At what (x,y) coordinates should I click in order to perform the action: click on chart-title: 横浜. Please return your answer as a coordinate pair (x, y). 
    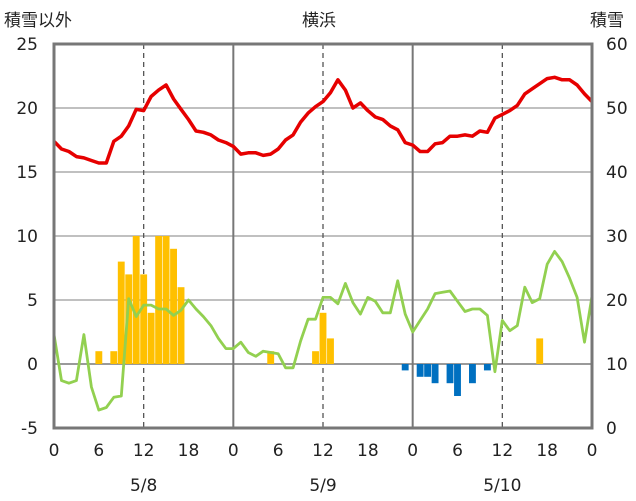
    Looking at the image, I should click on (319, 21).